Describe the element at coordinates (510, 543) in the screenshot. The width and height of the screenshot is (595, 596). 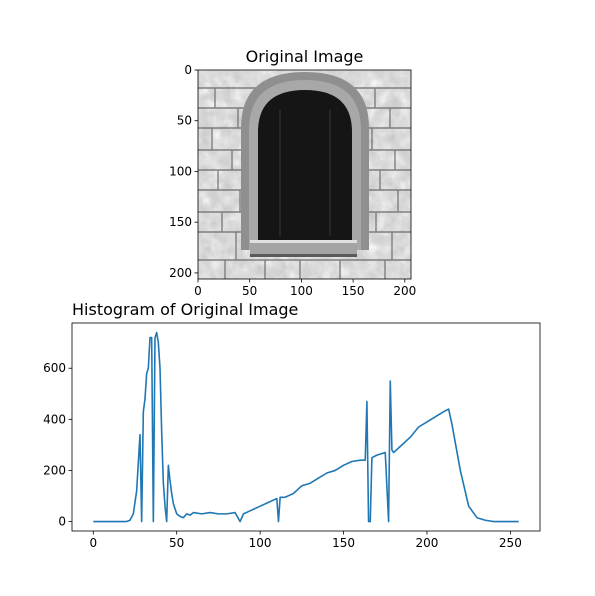
I see `histogram-x-tick-label: 250` at that location.